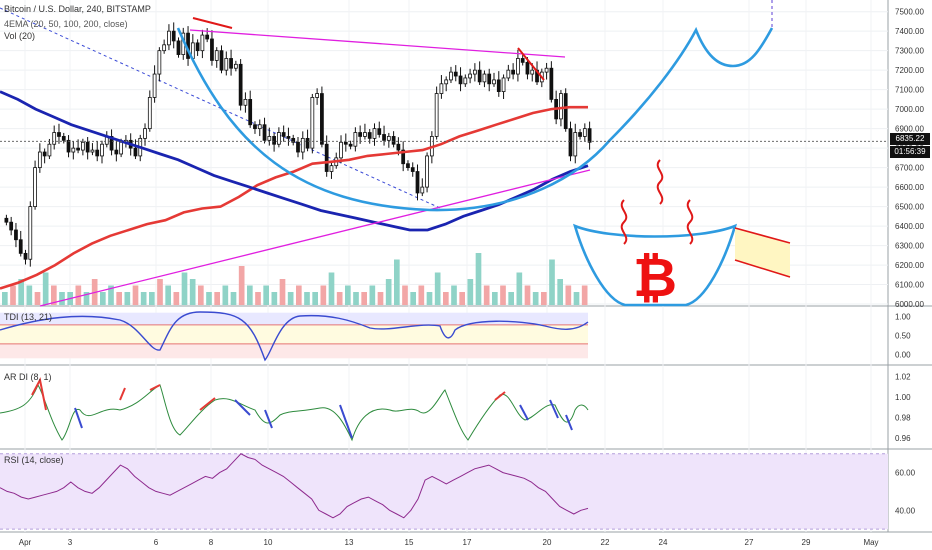 The width and height of the screenshot is (932, 550). I want to click on rsi-tick-label: 40.00, so click(905, 510).